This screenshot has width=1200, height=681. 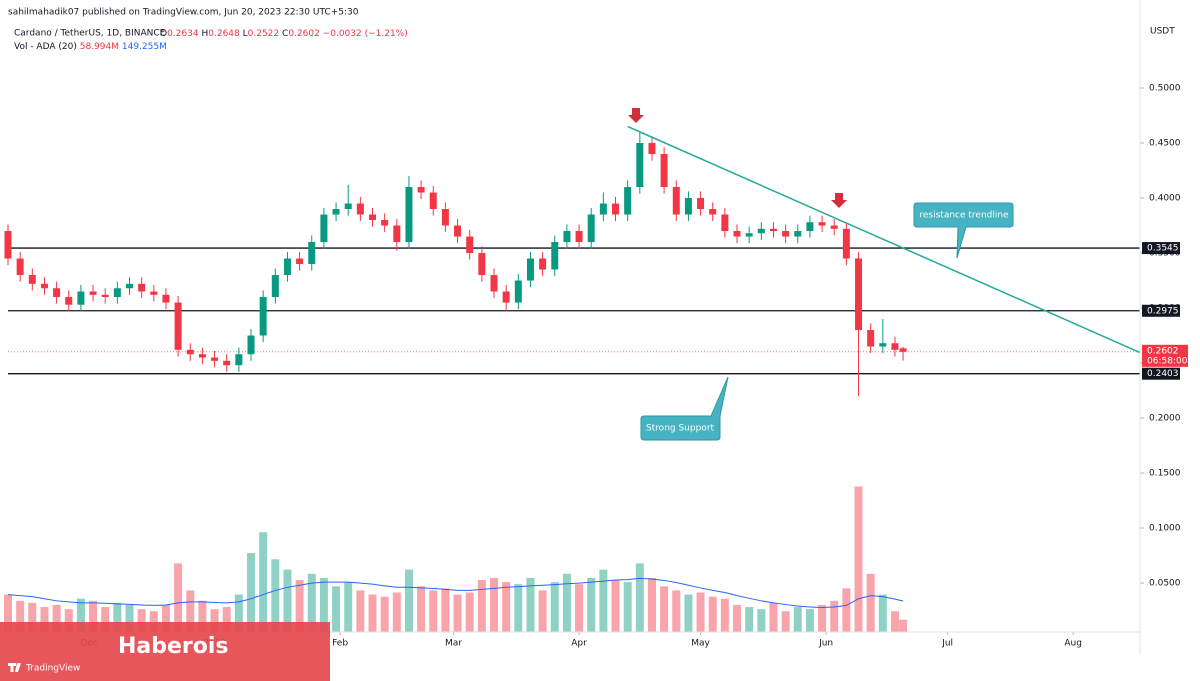 What do you see at coordinates (1165, 529) in the screenshot?
I see `y-tick-label: 0.1000` at bounding box center [1165, 529].